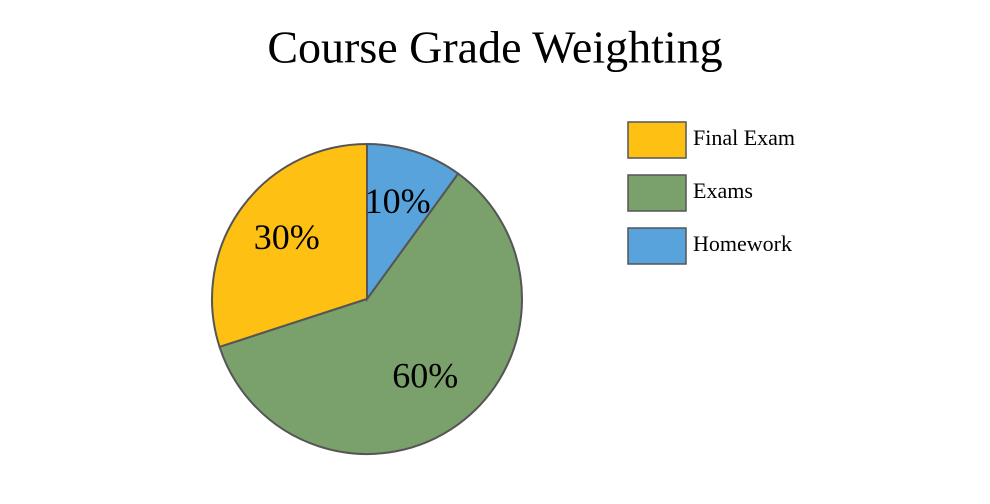 This screenshot has width=990, height=504. What do you see at coordinates (494, 47) in the screenshot?
I see `chart-title: Course Grade Weighting` at bounding box center [494, 47].